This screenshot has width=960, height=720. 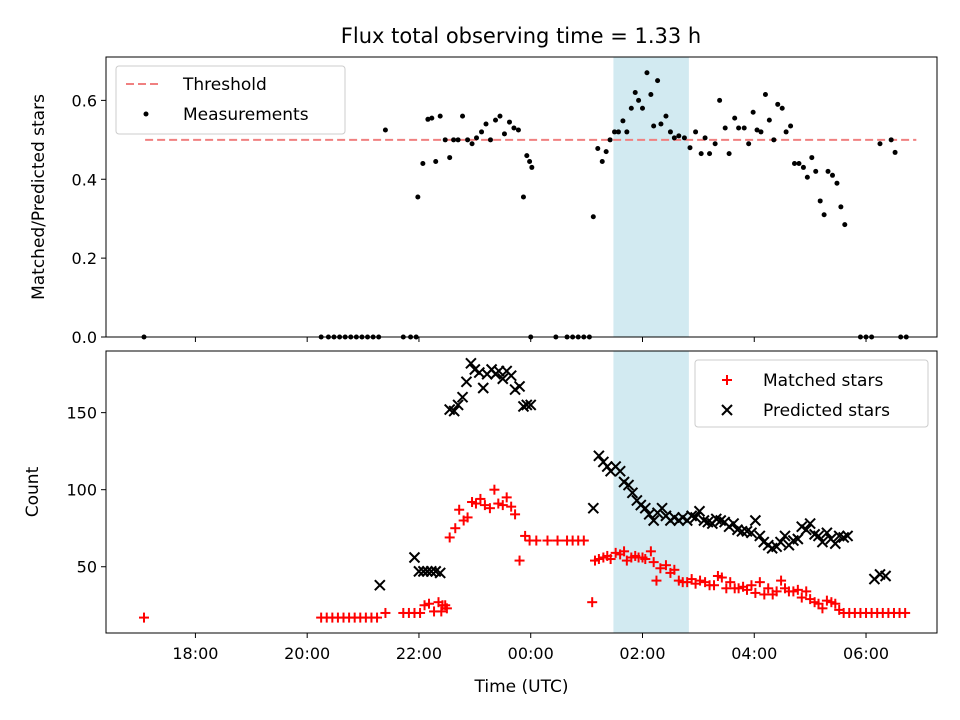 What do you see at coordinates (651, 492) in the screenshot?
I see `bottom-highlight-span` at bounding box center [651, 492].